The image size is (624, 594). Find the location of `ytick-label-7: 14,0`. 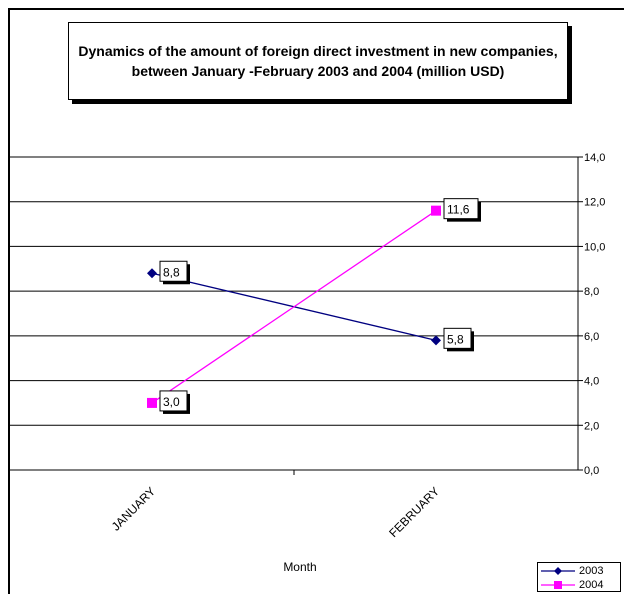

ytick-label-7: 14,0 is located at coordinates (594, 158).